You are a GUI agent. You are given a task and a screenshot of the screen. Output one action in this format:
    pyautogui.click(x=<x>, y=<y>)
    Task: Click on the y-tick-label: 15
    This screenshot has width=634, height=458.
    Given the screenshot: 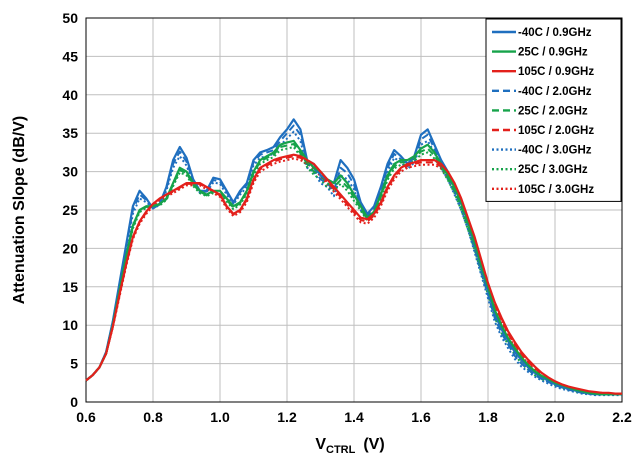 What is the action you would take?
    pyautogui.click(x=70, y=287)
    